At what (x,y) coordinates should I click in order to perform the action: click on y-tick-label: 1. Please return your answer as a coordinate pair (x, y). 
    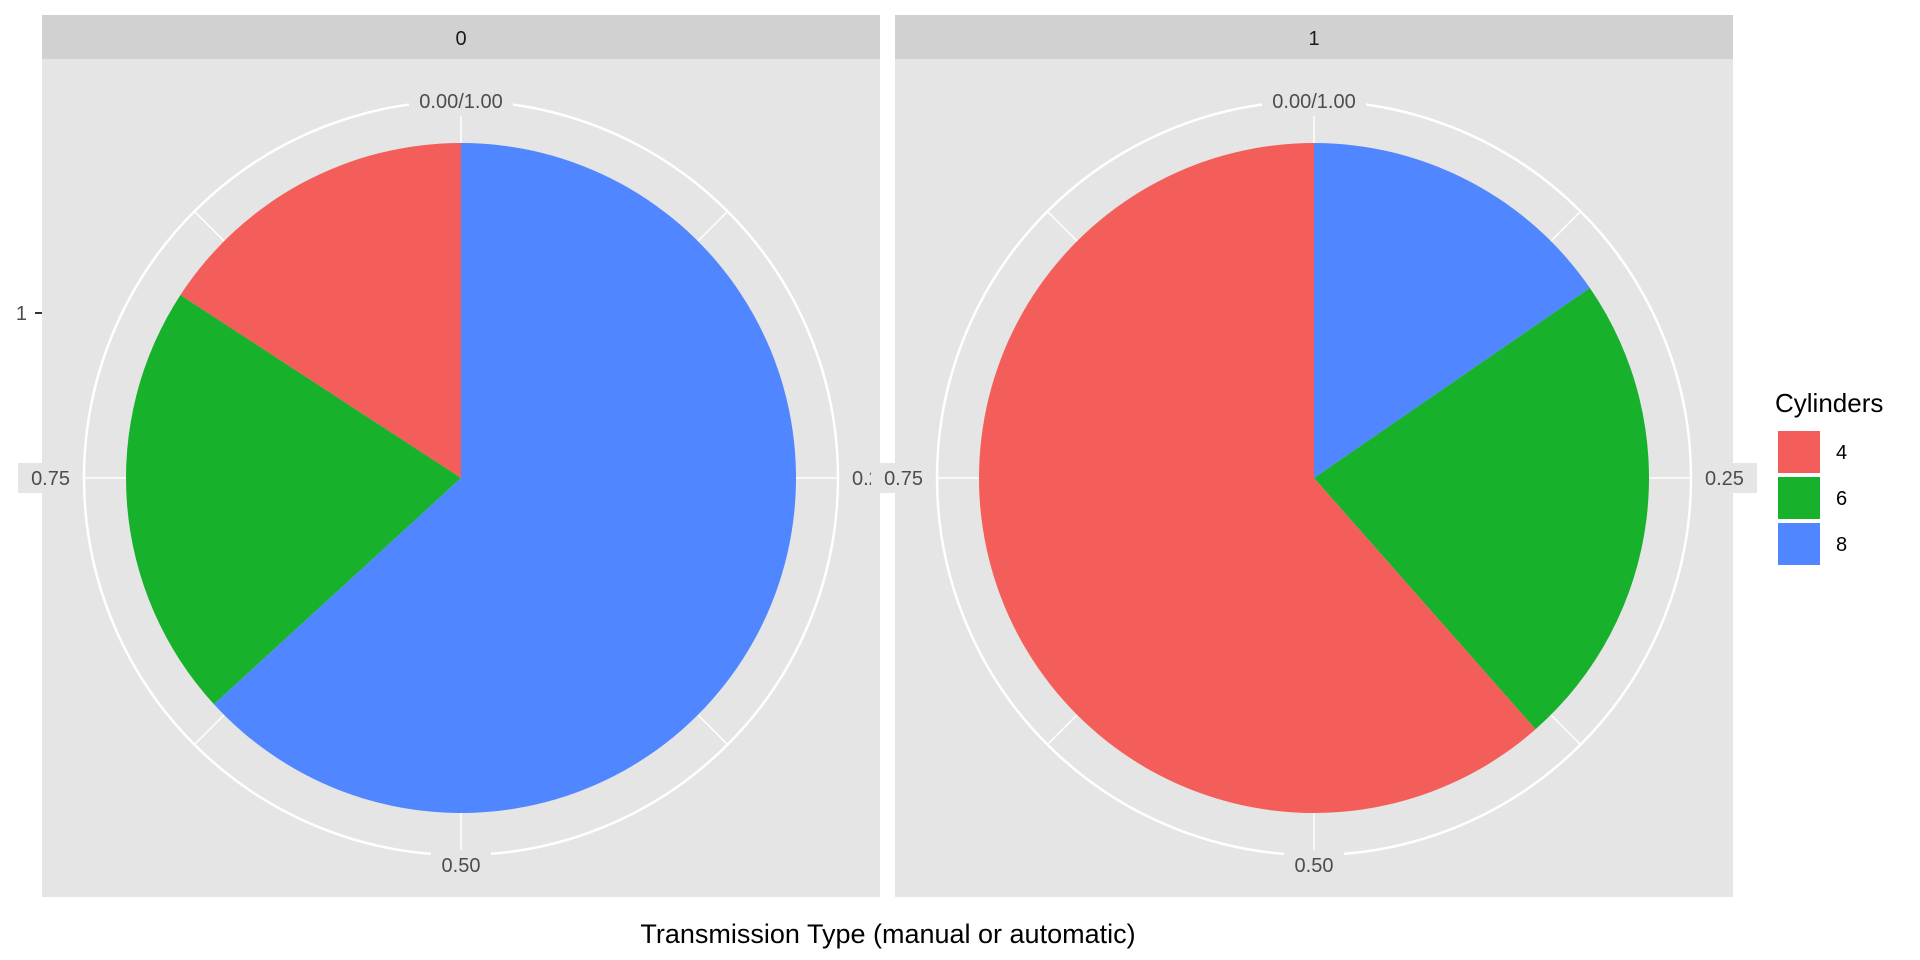
    Looking at the image, I should click on (21, 314).